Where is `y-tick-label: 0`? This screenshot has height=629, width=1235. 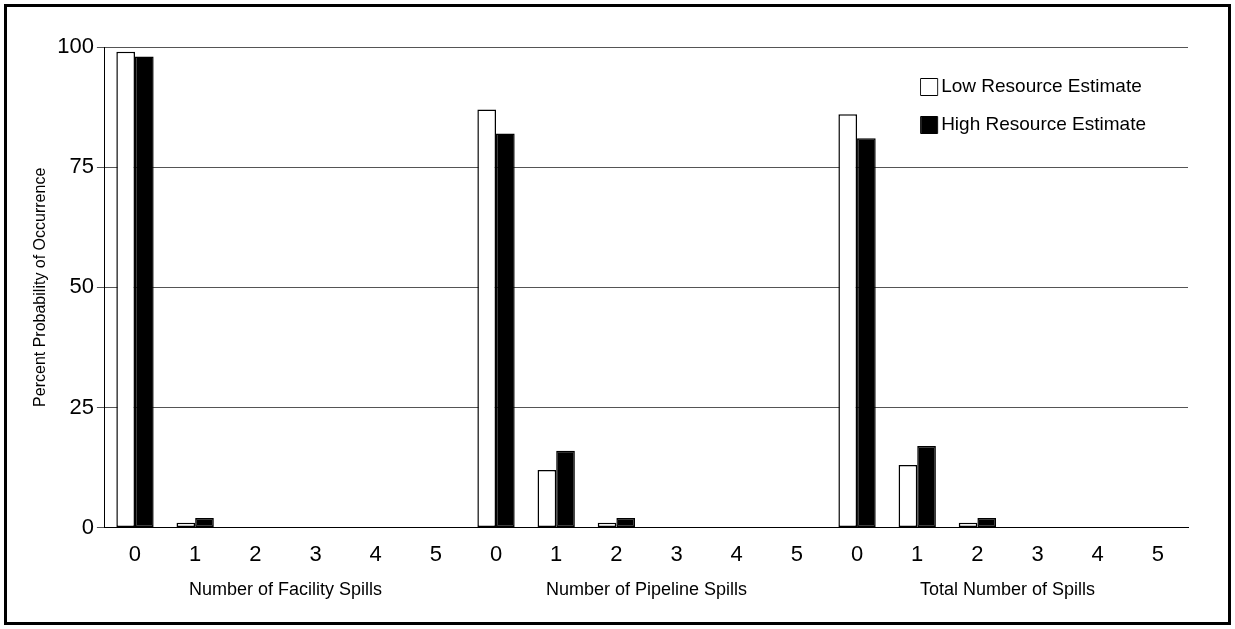
y-tick-label: 0 is located at coordinates (87, 526).